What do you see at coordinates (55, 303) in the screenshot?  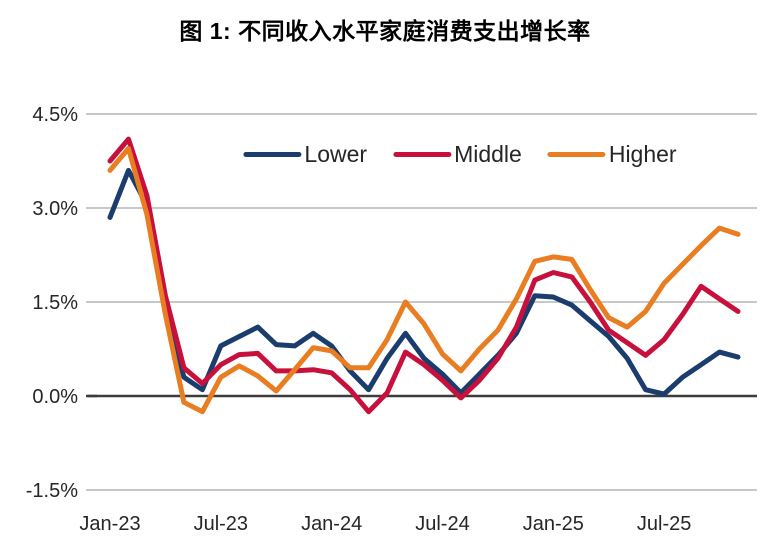 I see `y-axis-tick-label: 1.5%` at bounding box center [55, 303].